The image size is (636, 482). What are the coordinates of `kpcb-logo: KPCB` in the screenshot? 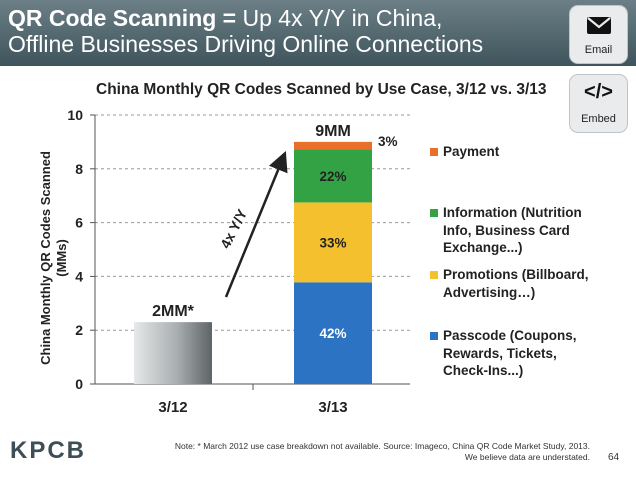 It's located at (48, 450).